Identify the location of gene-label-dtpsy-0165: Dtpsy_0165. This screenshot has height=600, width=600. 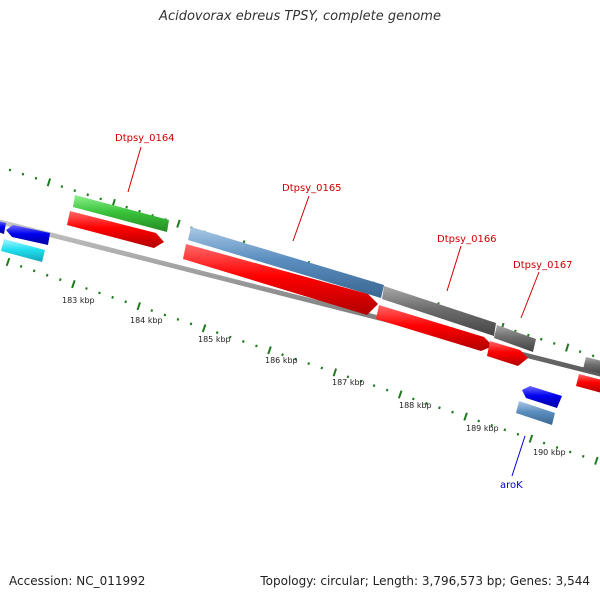
(312, 188).